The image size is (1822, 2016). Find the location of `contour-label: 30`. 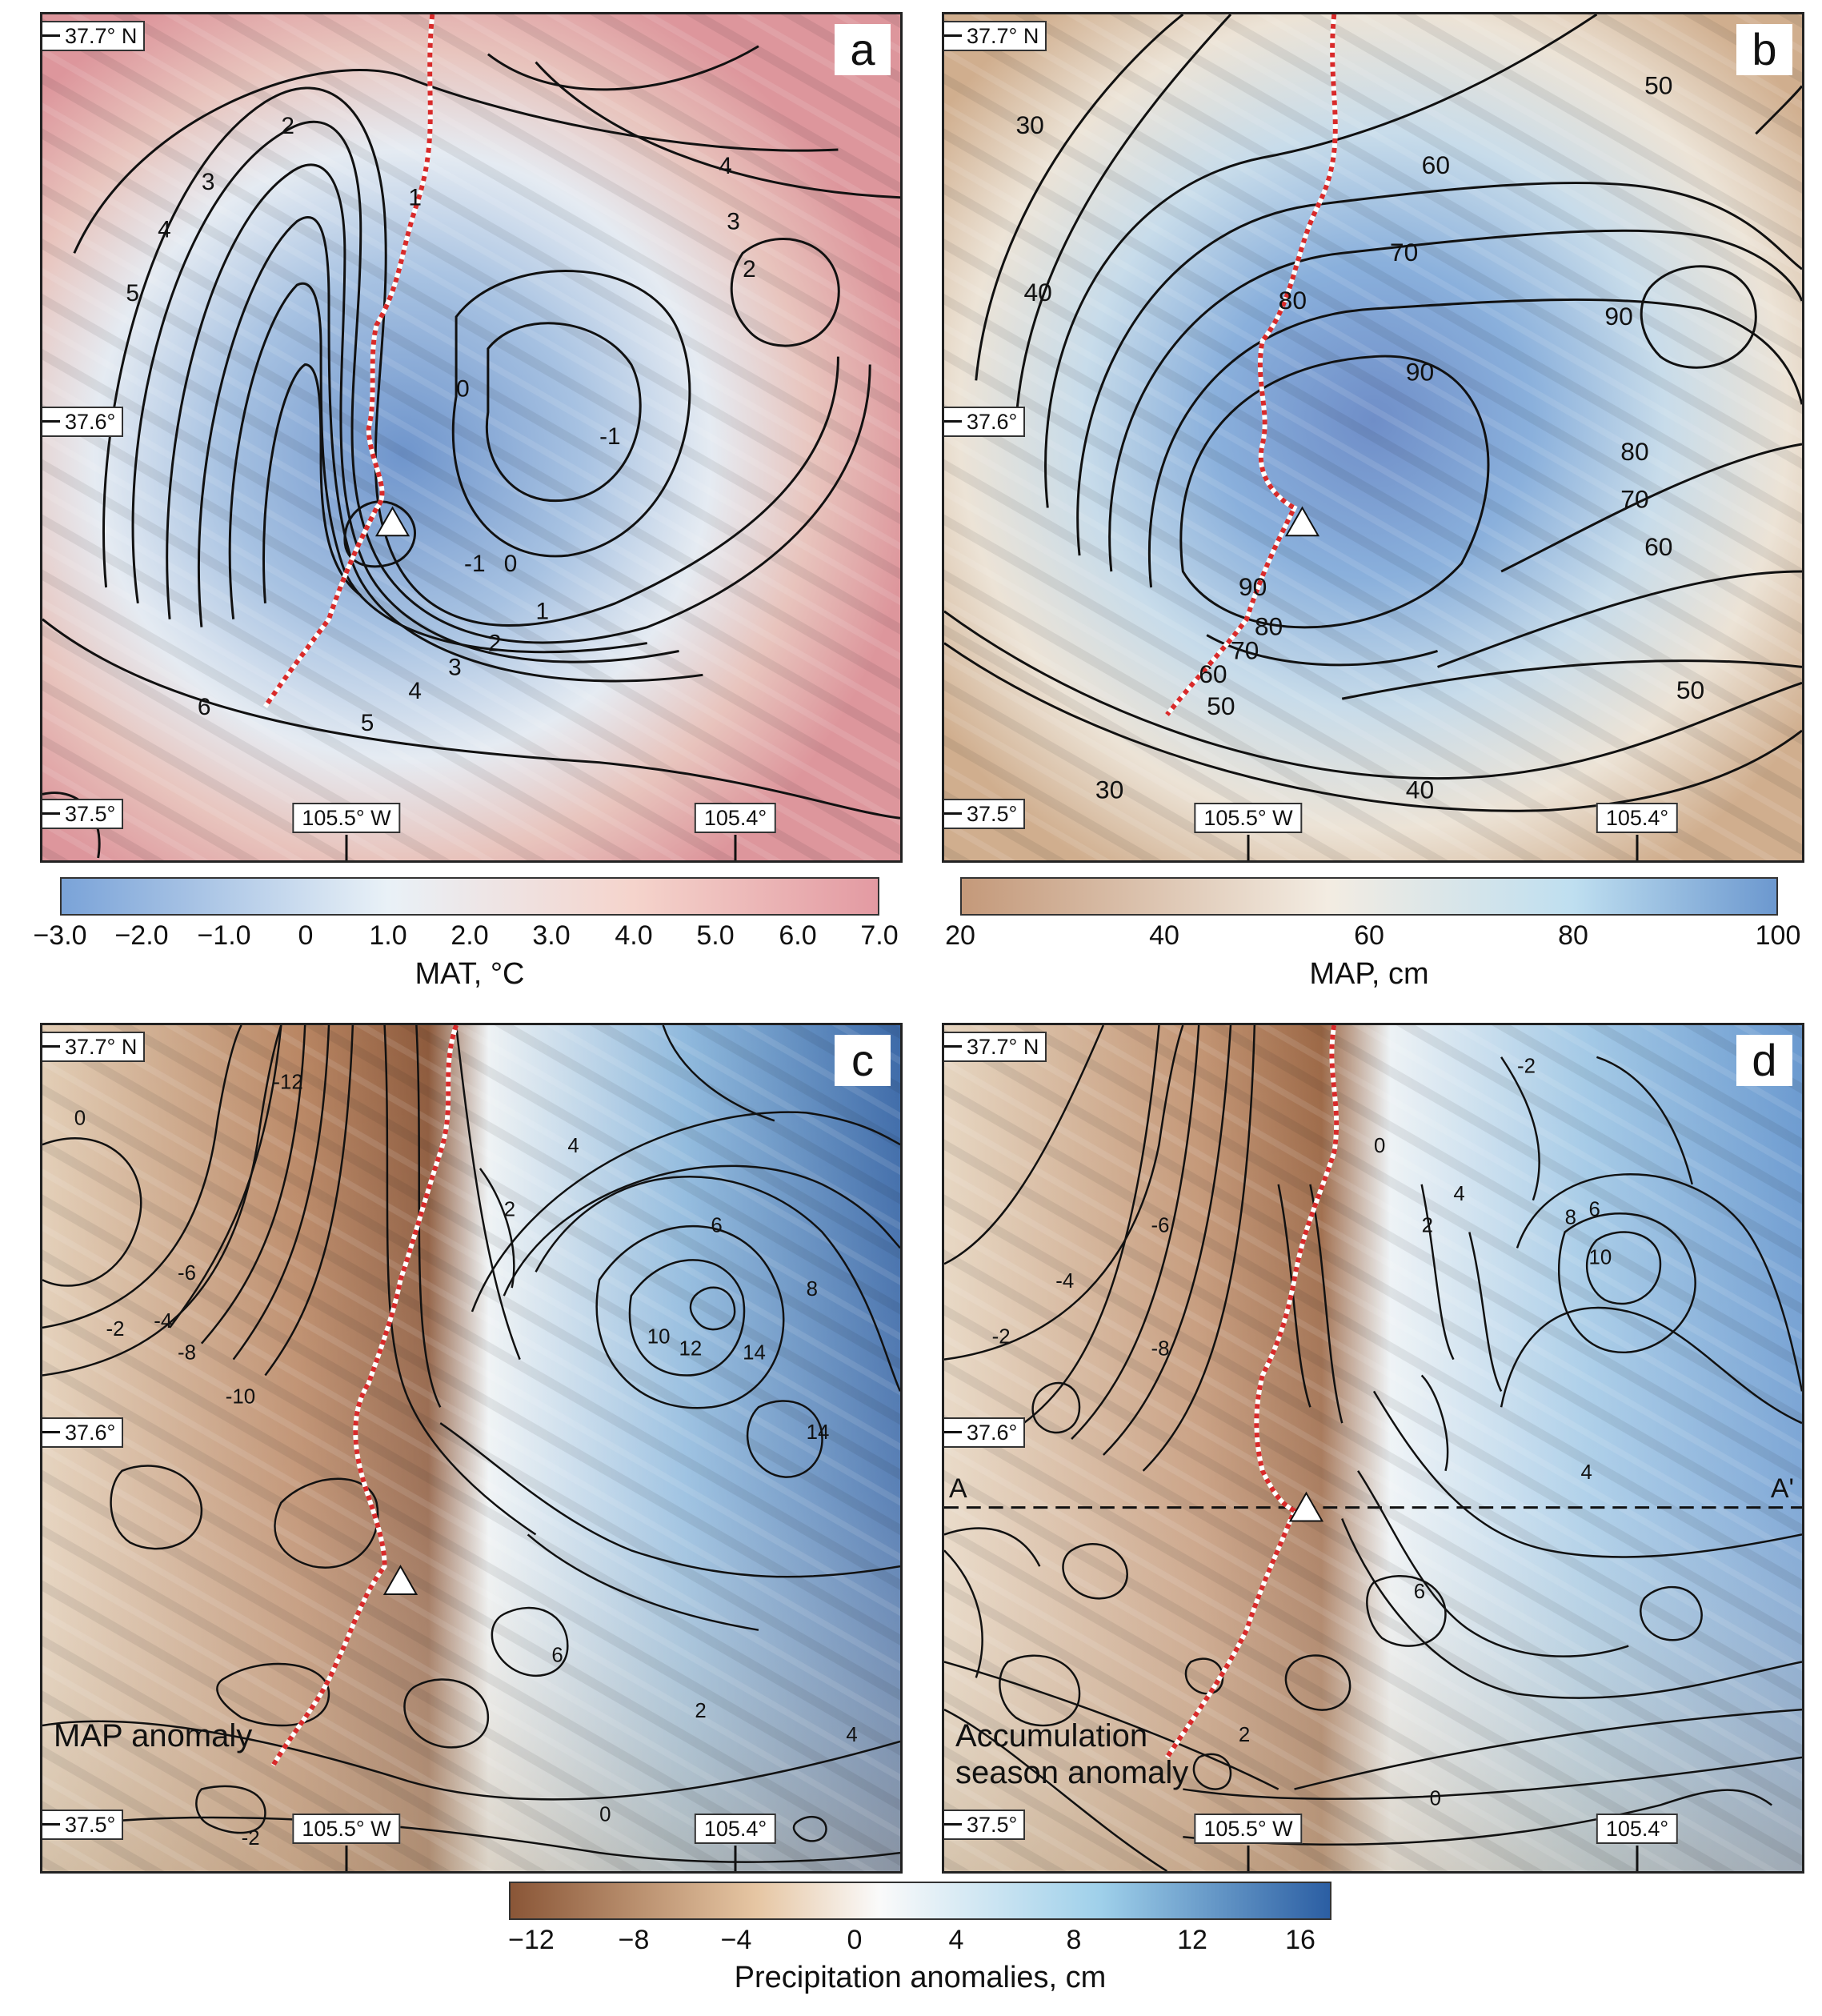

contour-label: 30 is located at coordinates (1109, 789).